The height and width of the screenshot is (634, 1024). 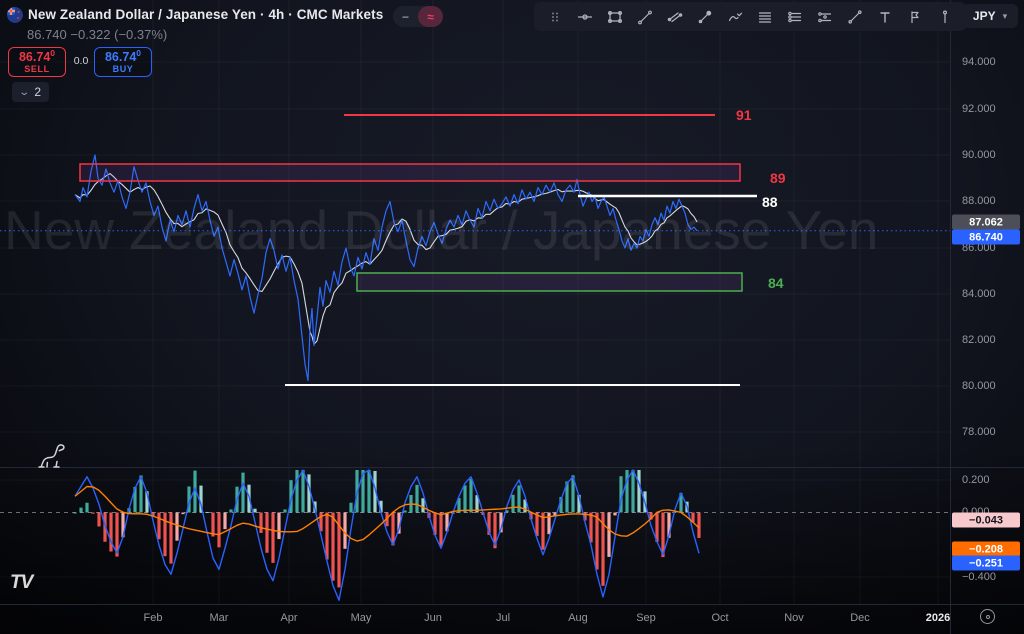 I want to click on price-badge: 87.062, so click(x=986, y=222).